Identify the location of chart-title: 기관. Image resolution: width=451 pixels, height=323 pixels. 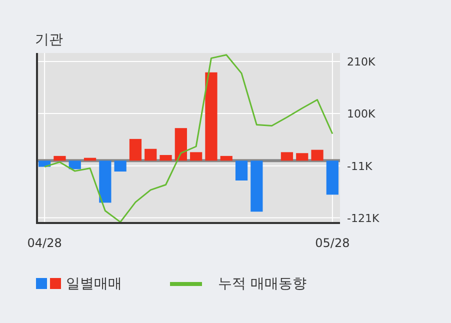
(49, 40).